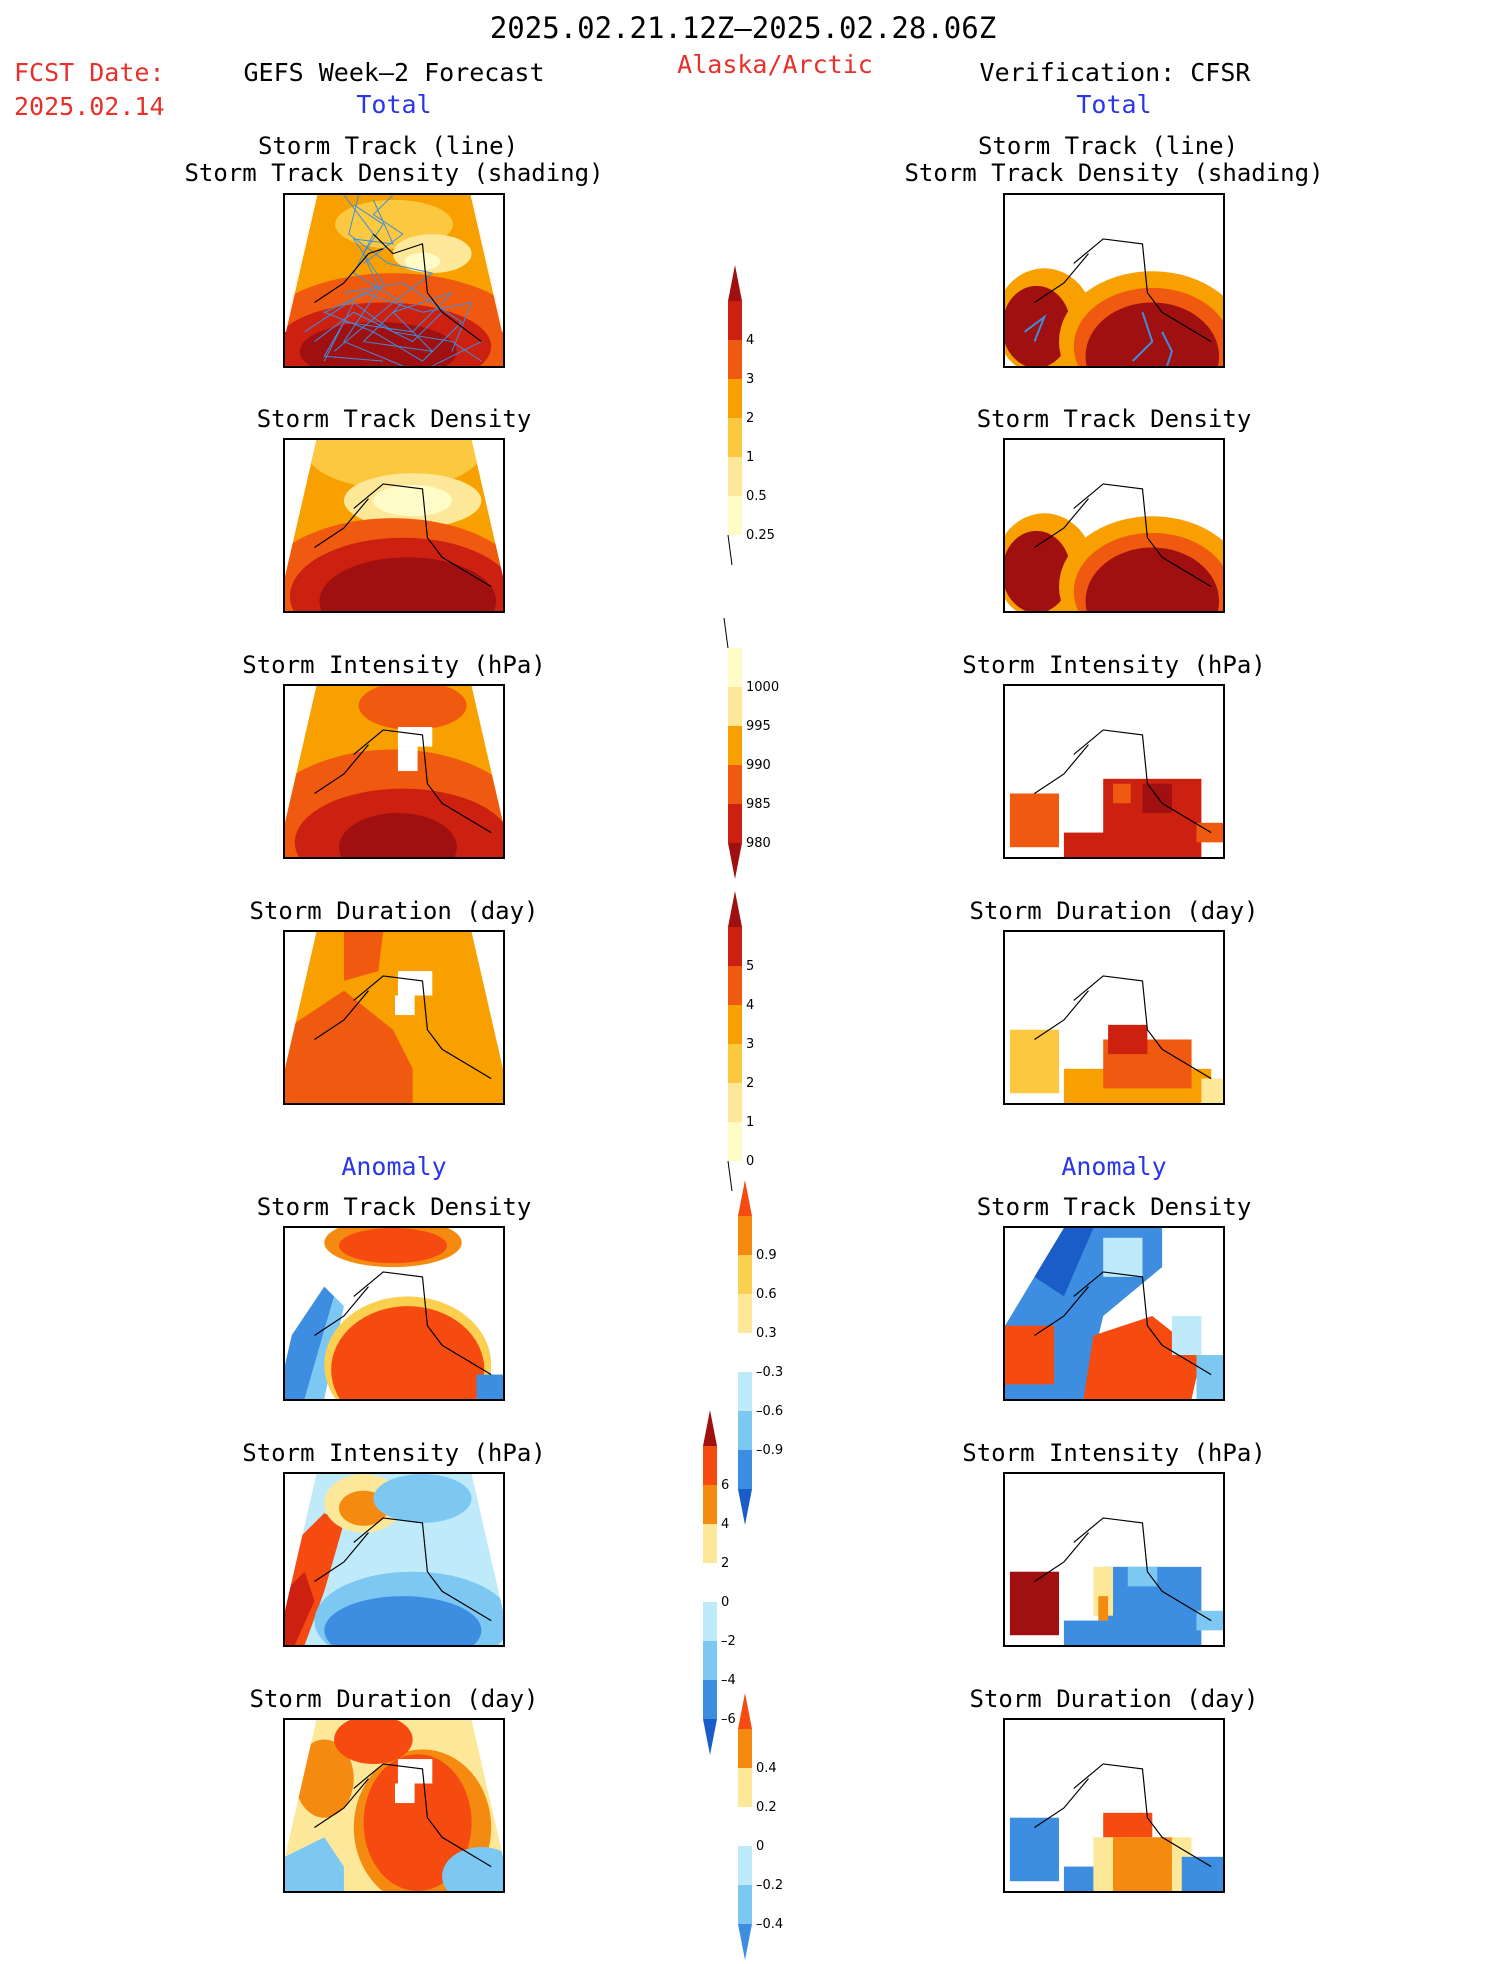 The image size is (1487, 1964). I want to click on panel-title-intensity-anom-left: Storm Intensity (hPa), so click(394, 1453).